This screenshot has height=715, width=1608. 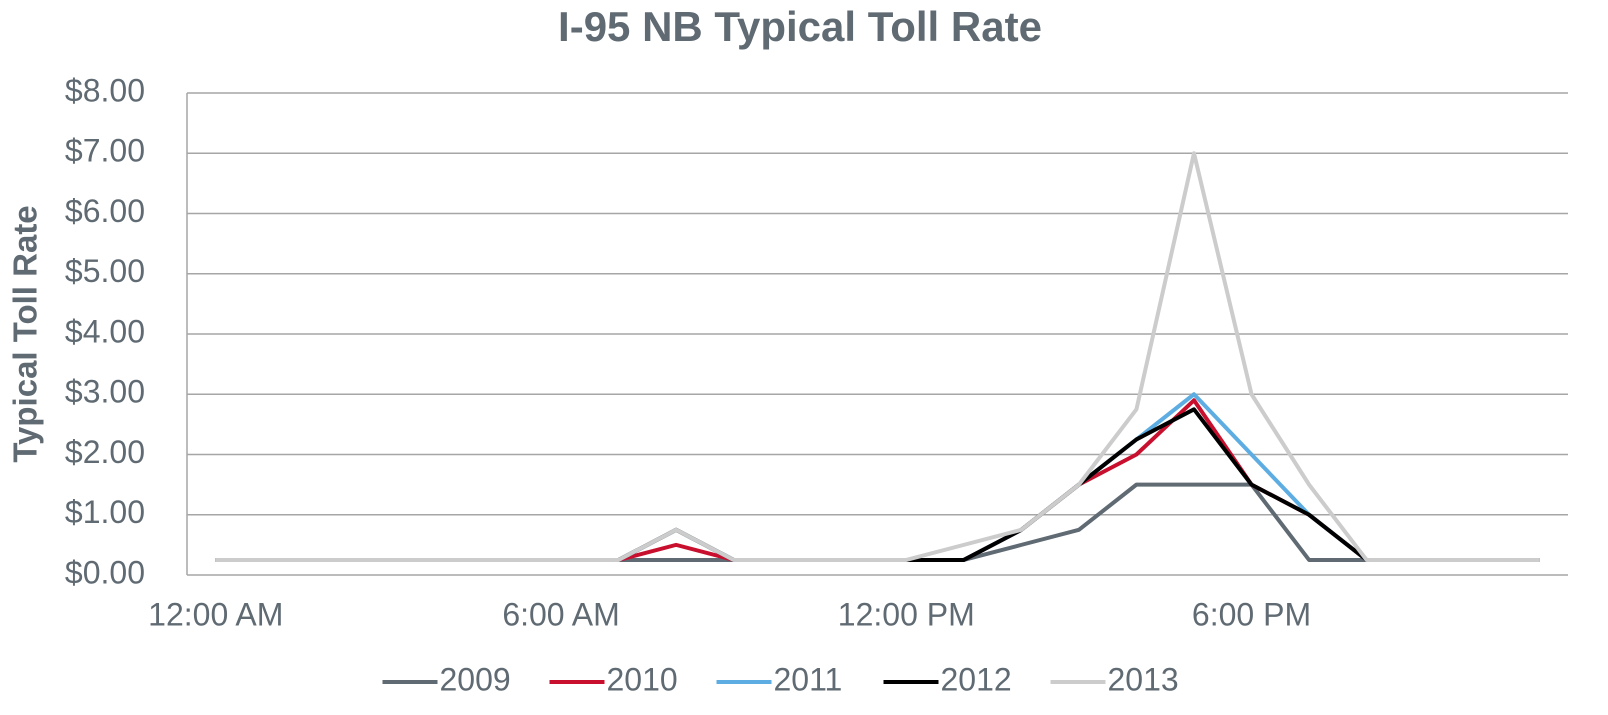 I want to click on legend-label: 2009, so click(x=475, y=679).